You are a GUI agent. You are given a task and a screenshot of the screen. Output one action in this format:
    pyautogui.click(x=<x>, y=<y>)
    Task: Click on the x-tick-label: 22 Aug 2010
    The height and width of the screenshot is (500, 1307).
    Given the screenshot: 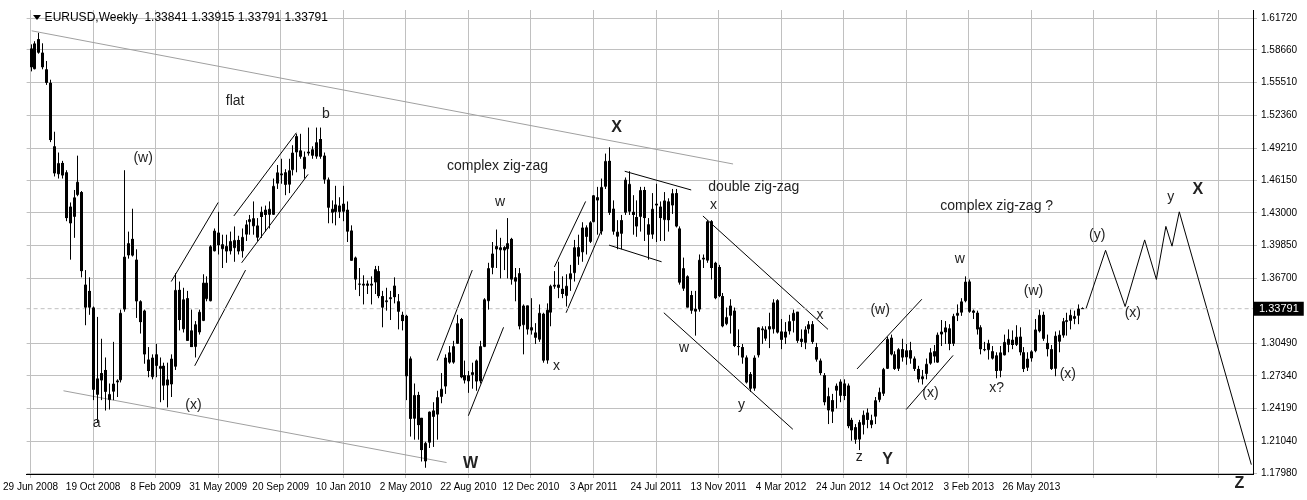 What is the action you would take?
    pyautogui.click(x=468, y=486)
    